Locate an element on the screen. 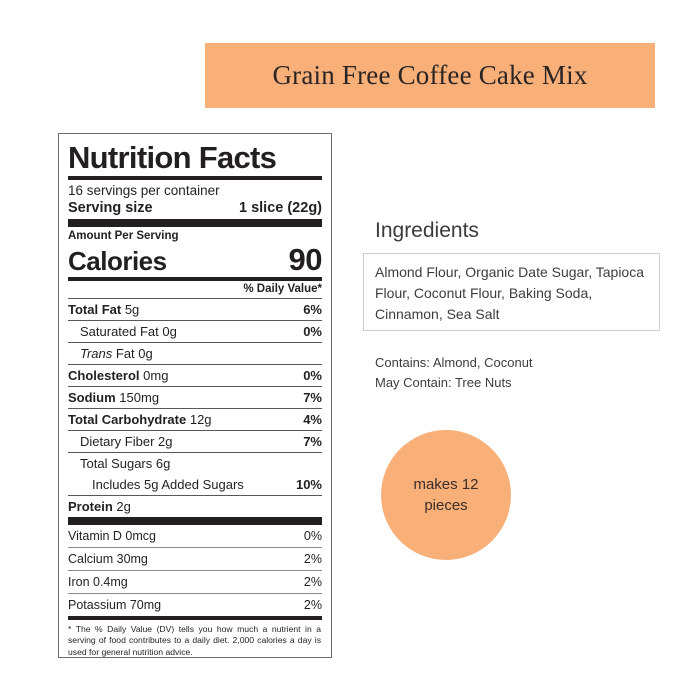 The image size is (679, 679). nutrient-row-iron: Iron 0.4mg 2% is located at coordinates (195, 582).